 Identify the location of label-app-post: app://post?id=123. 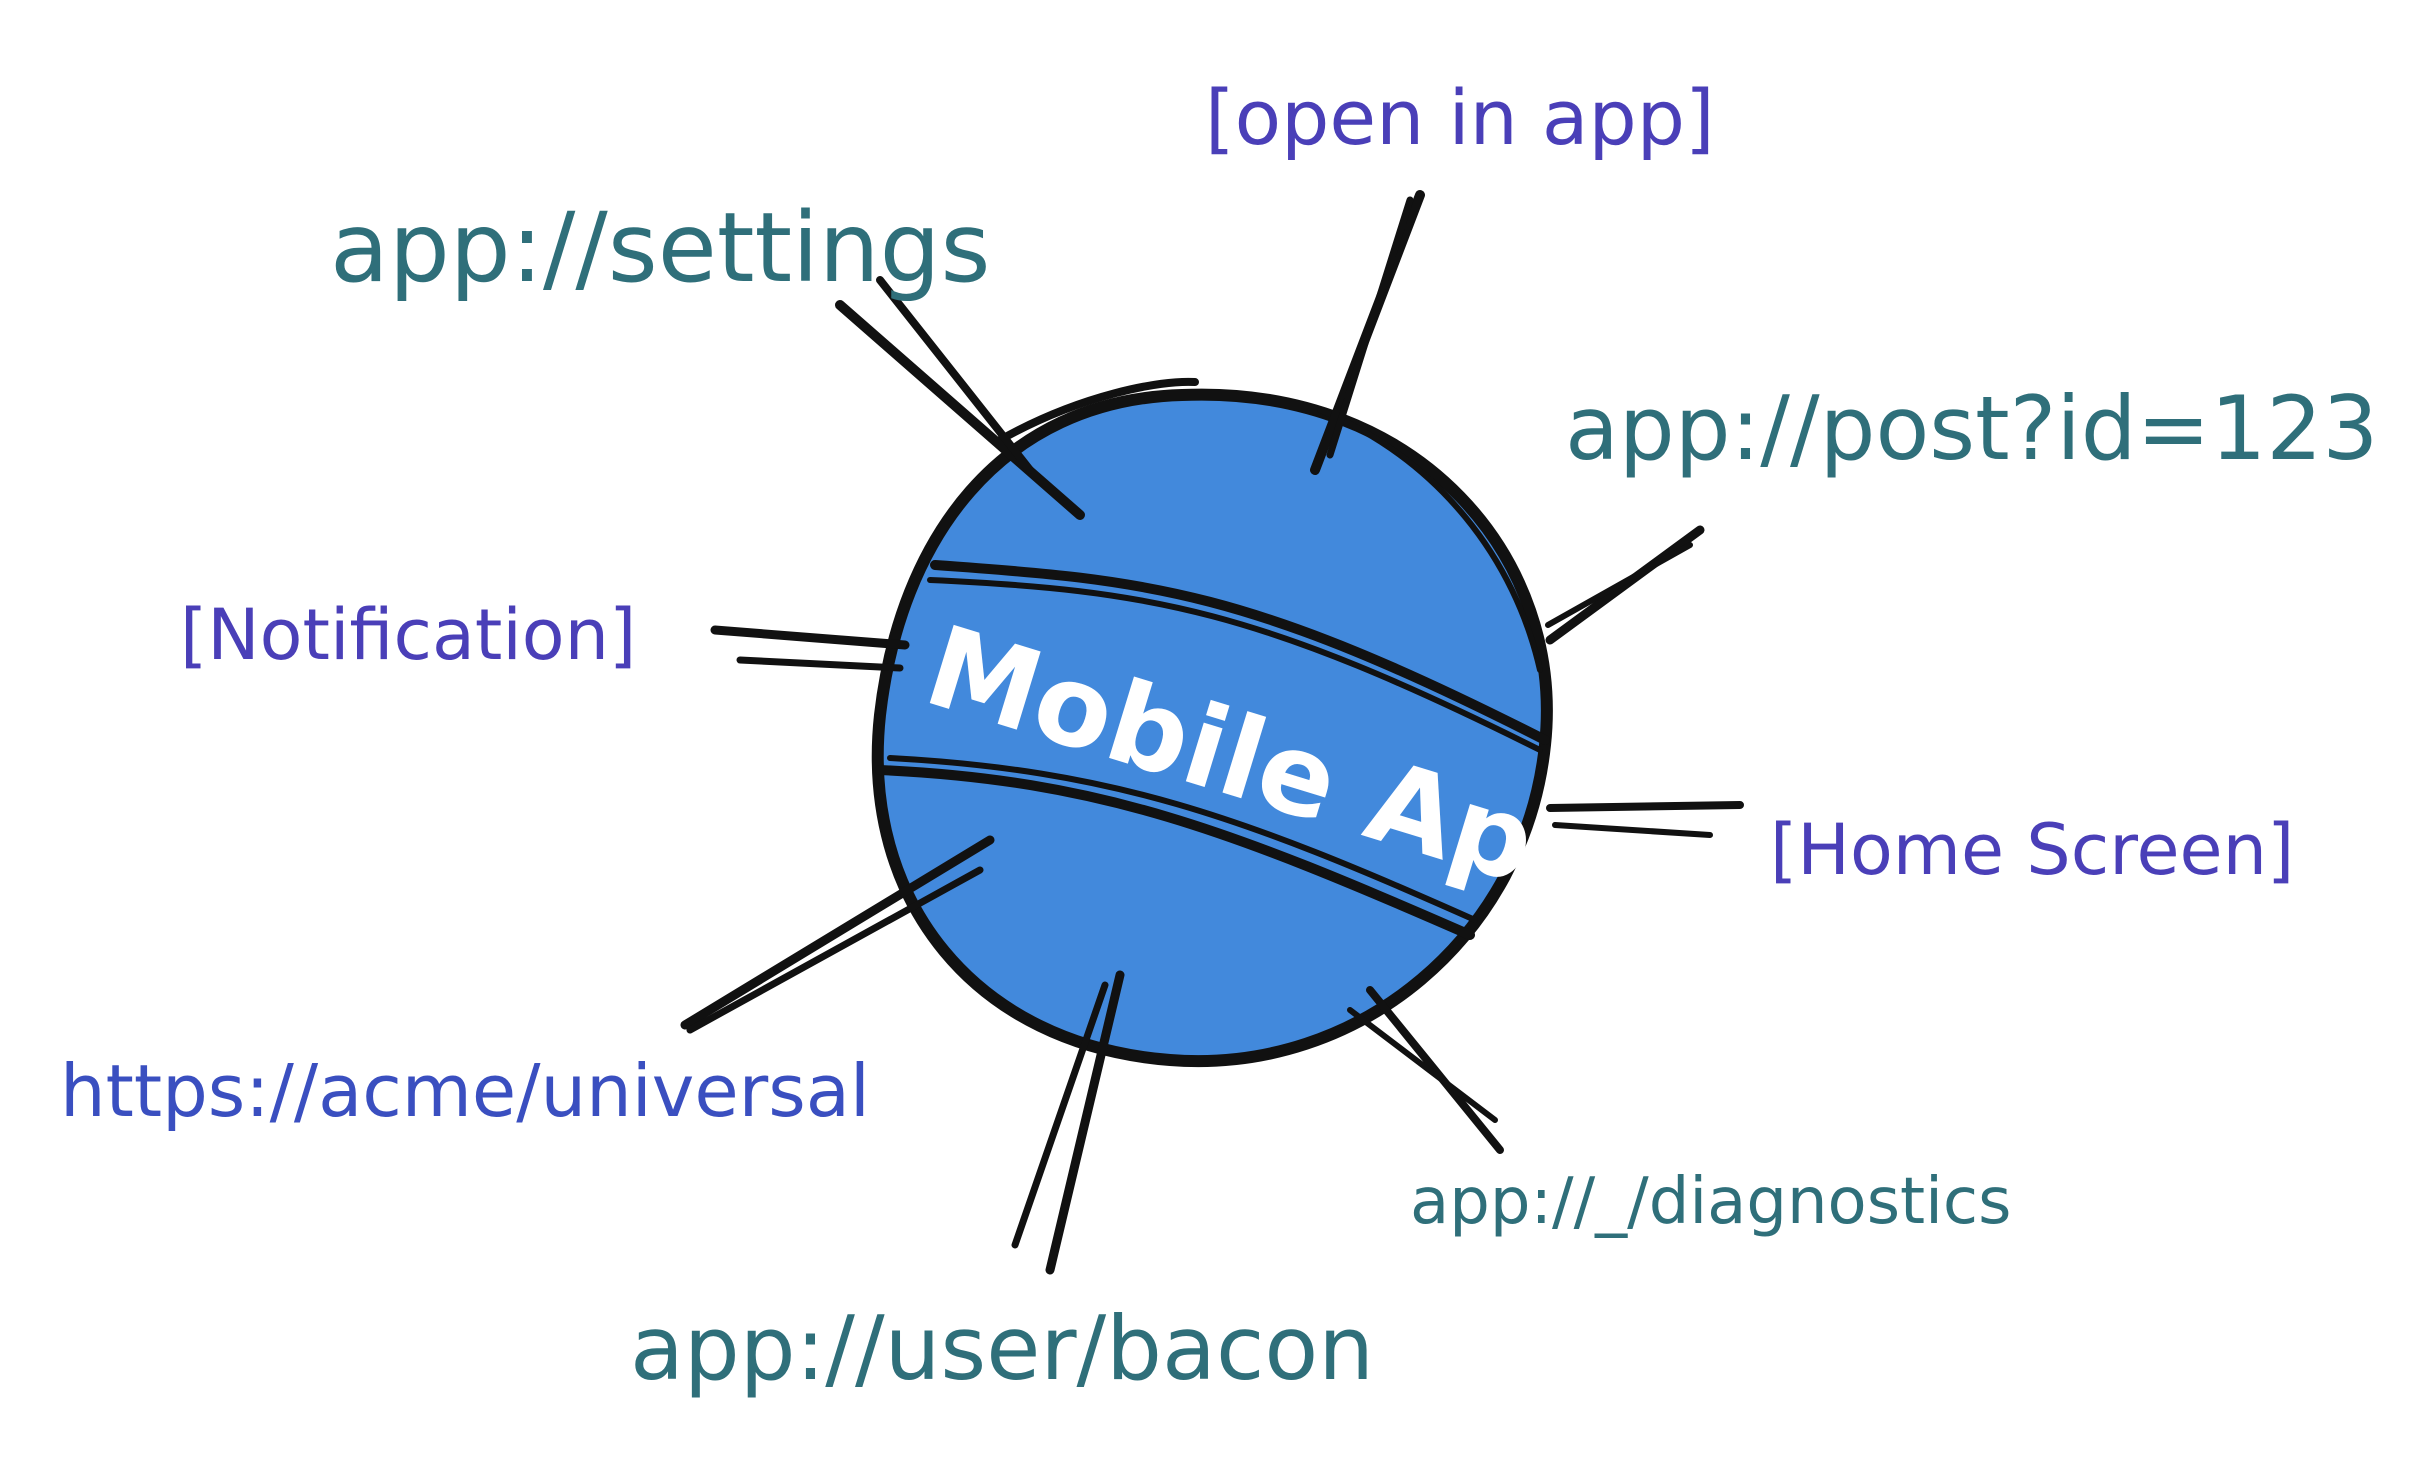
(1972, 428).